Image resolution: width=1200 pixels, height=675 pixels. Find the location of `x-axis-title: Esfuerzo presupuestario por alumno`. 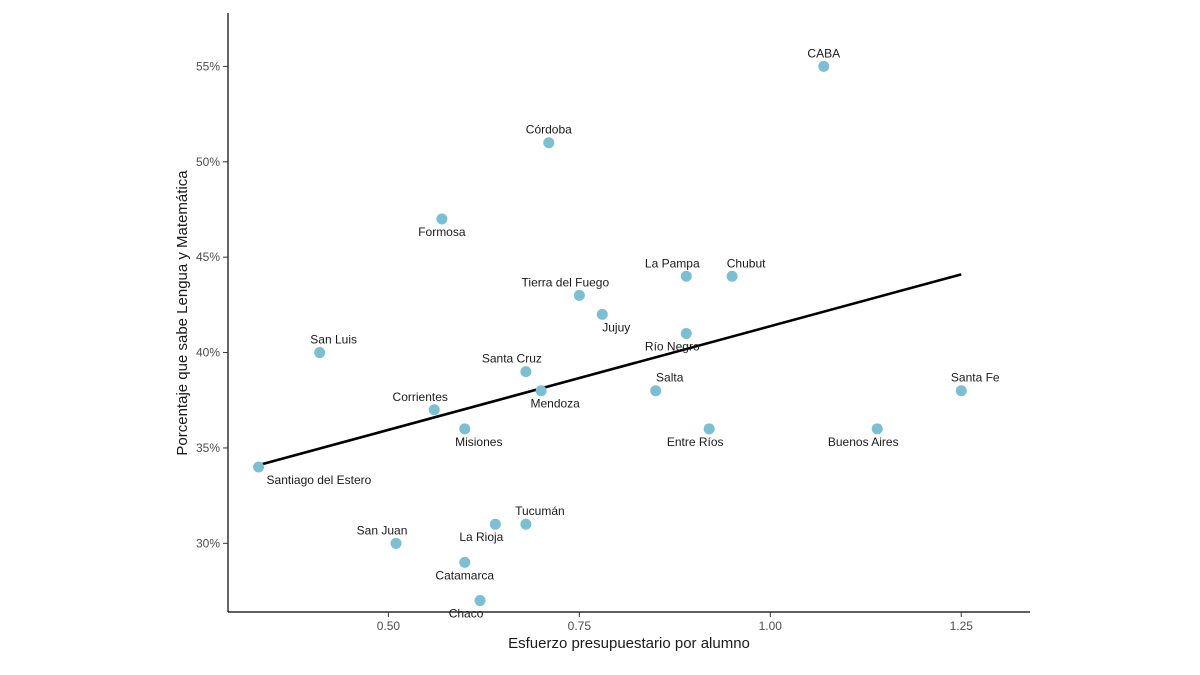

x-axis-title: Esfuerzo presupuestario por alumno is located at coordinates (629, 643).